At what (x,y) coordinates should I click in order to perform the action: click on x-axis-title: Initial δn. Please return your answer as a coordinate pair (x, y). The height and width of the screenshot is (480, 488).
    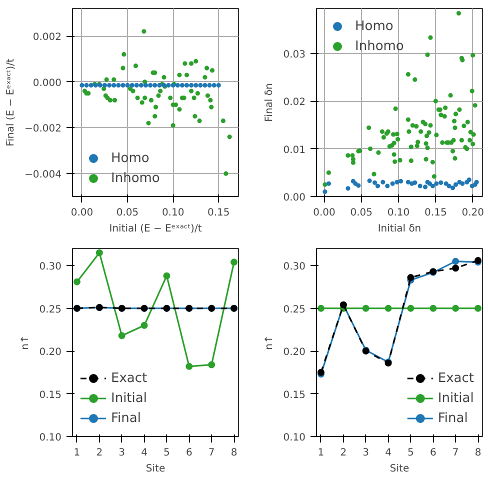
    Looking at the image, I should click on (400, 229).